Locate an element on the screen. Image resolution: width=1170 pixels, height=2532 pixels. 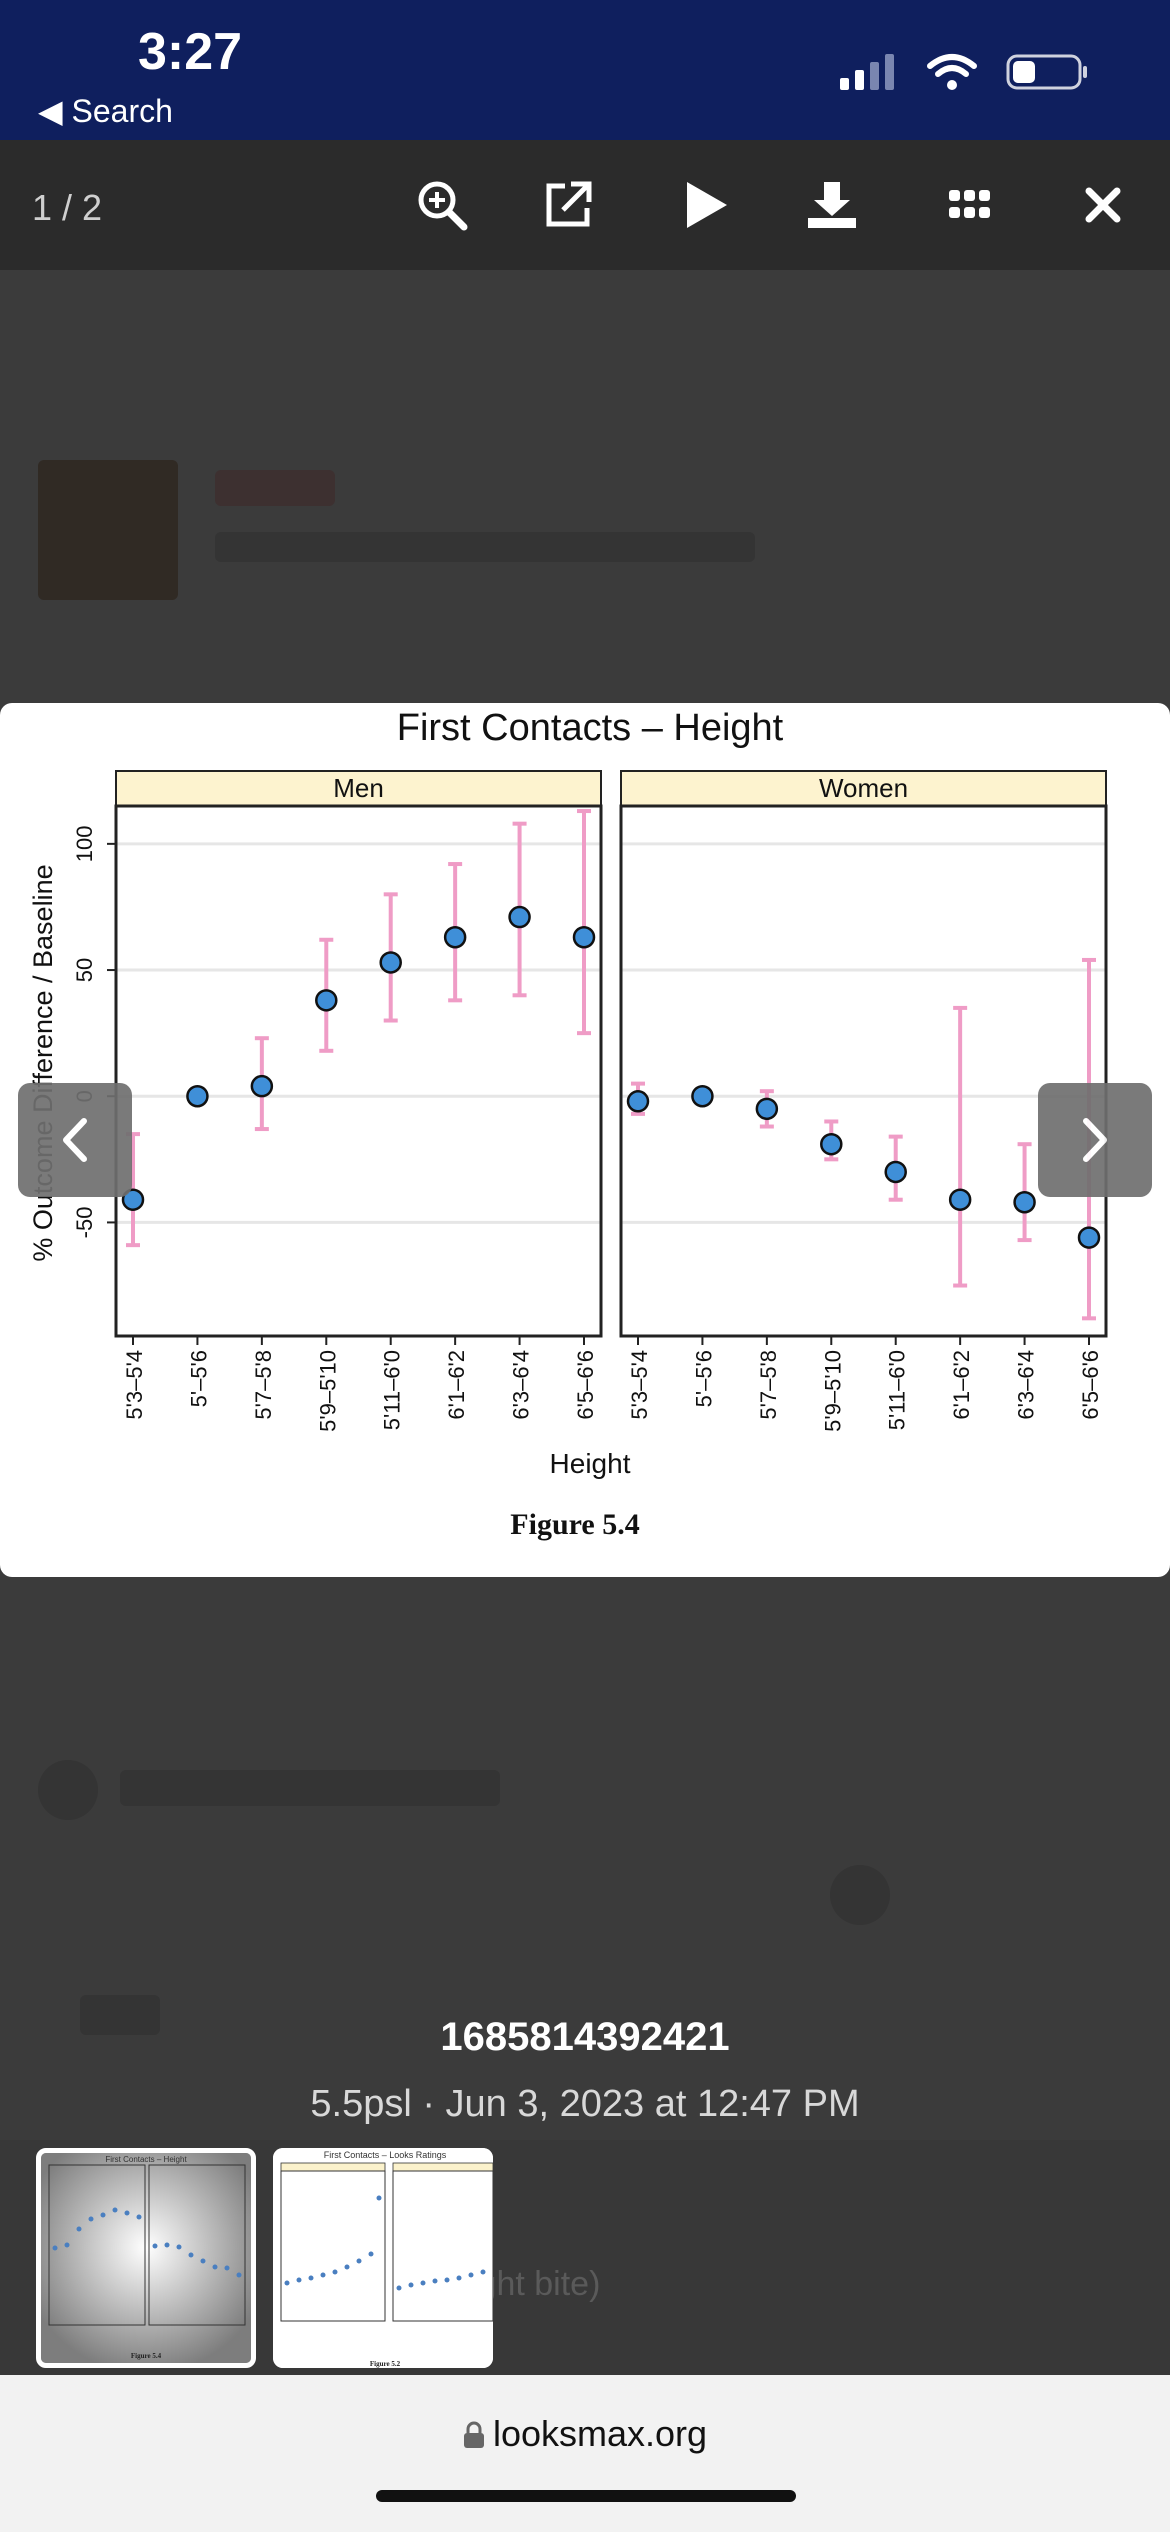
next-image-button is located at coordinates (1095, 1140).